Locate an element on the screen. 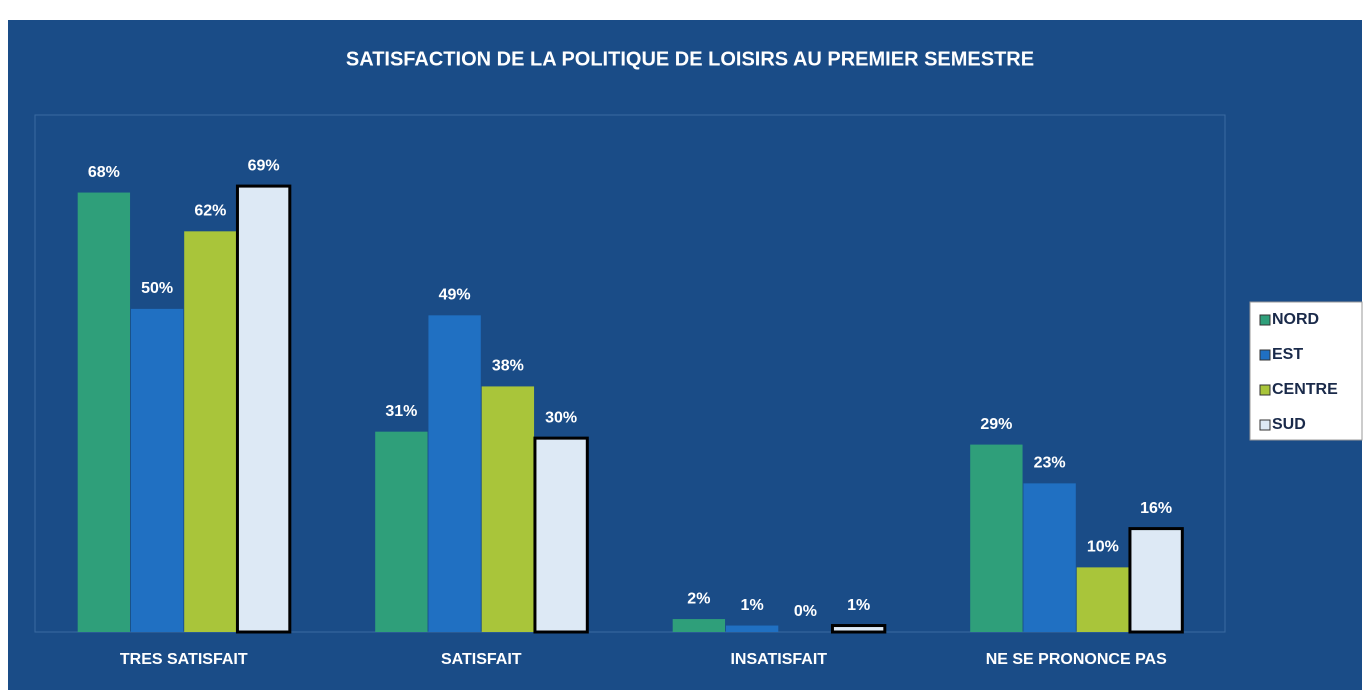  legend-label: SUD is located at coordinates (1289, 424).